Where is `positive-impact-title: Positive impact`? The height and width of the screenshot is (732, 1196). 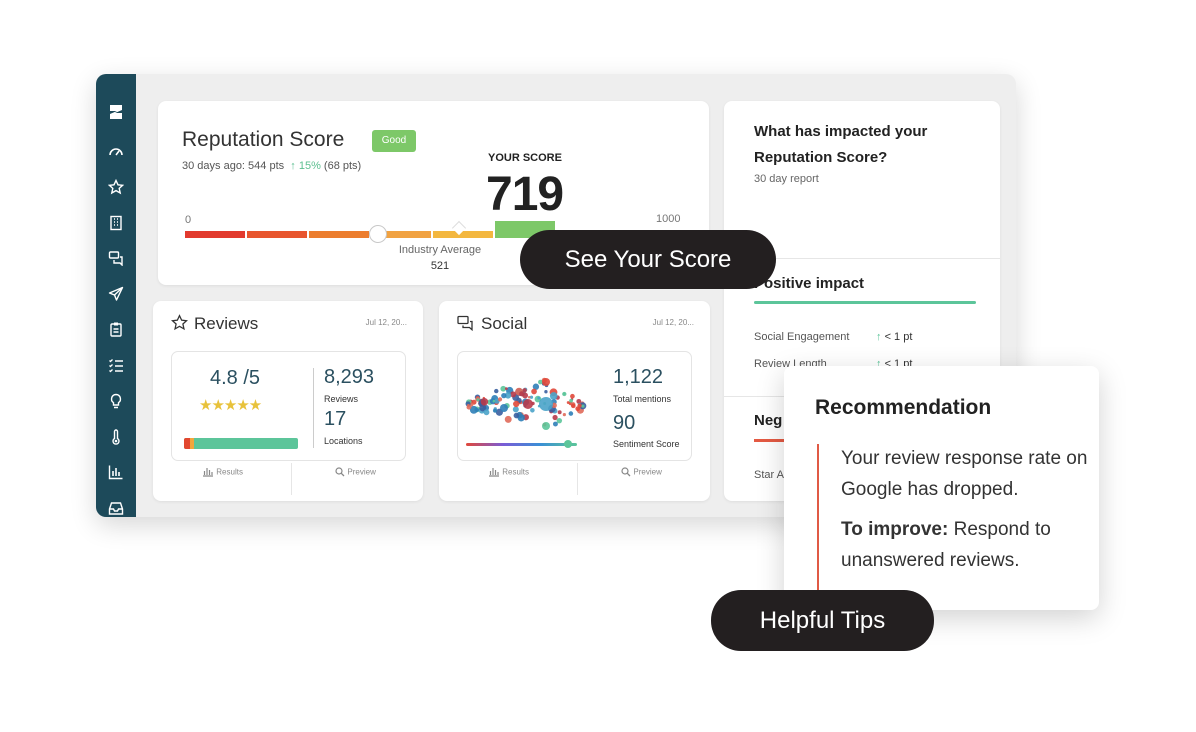 positive-impact-title: Positive impact is located at coordinates (809, 283).